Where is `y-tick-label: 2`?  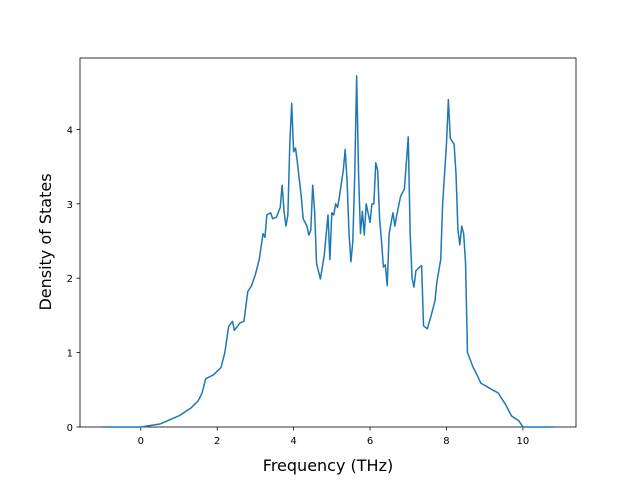
y-tick-label: 2 is located at coordinates (70, 279).